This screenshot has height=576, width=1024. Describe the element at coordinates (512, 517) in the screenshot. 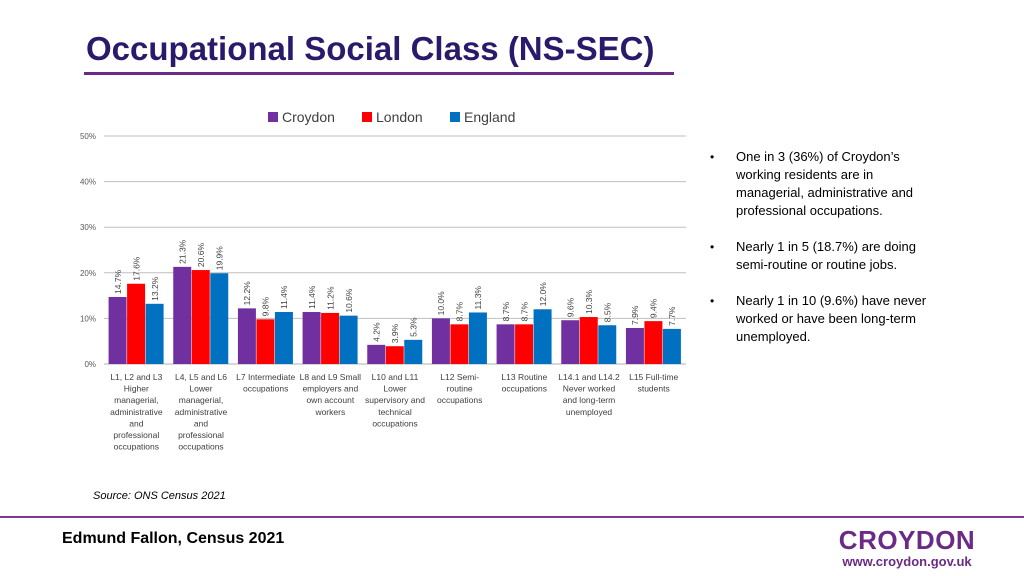

I see `footer-divider` at that location.